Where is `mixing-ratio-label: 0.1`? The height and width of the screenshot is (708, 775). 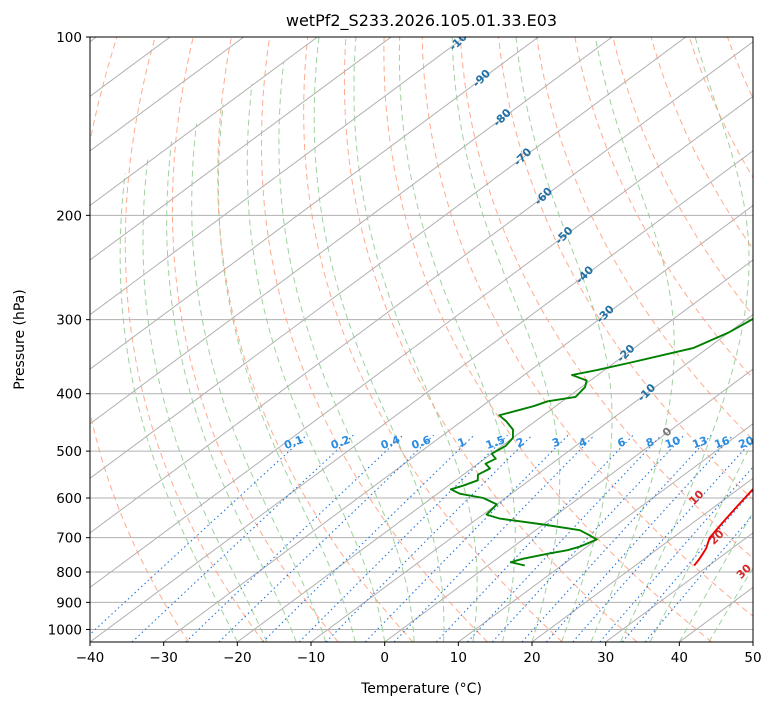
mixing-ratio-label: 0.1 is located at coordinates (293, 442).